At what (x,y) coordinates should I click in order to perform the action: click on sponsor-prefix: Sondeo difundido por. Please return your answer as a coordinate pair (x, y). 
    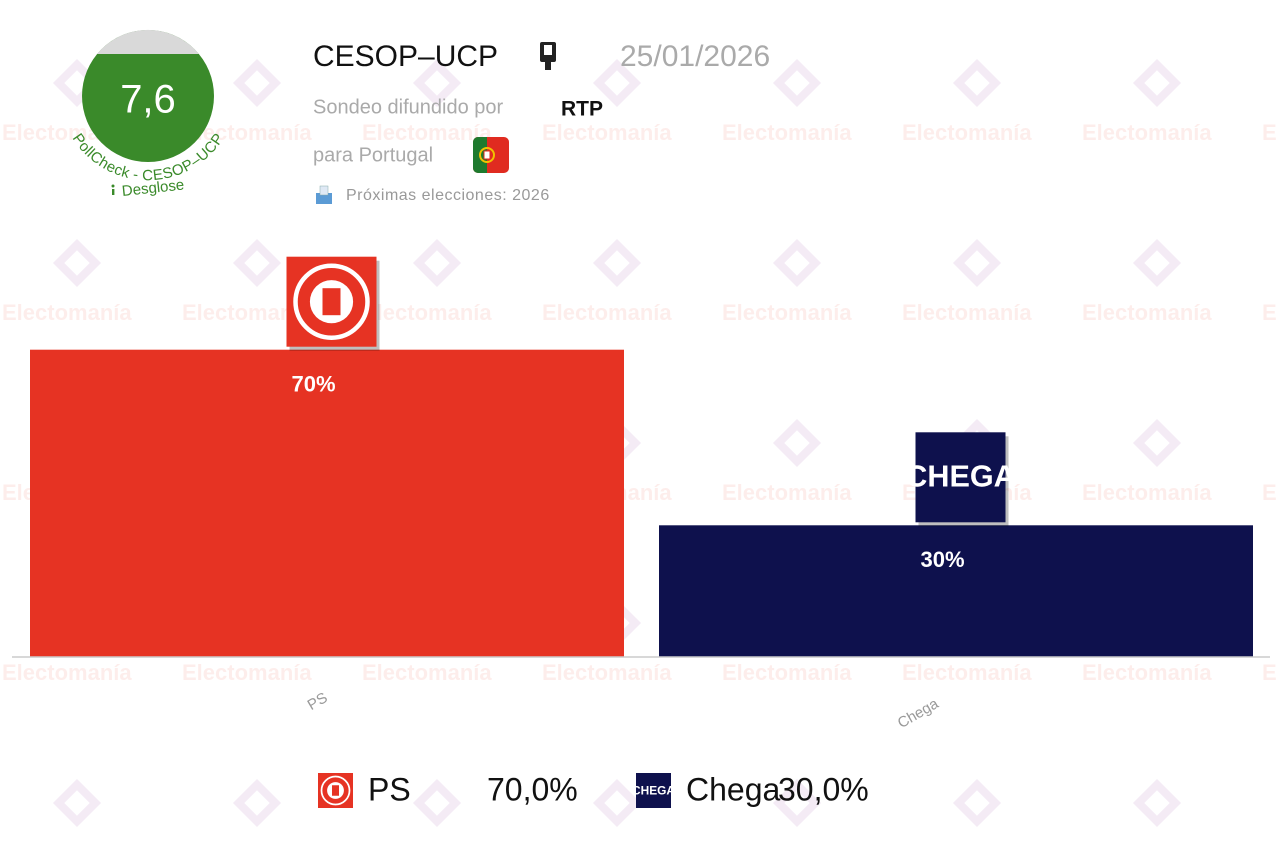
    Looking at the image, I should click on (408, 107).